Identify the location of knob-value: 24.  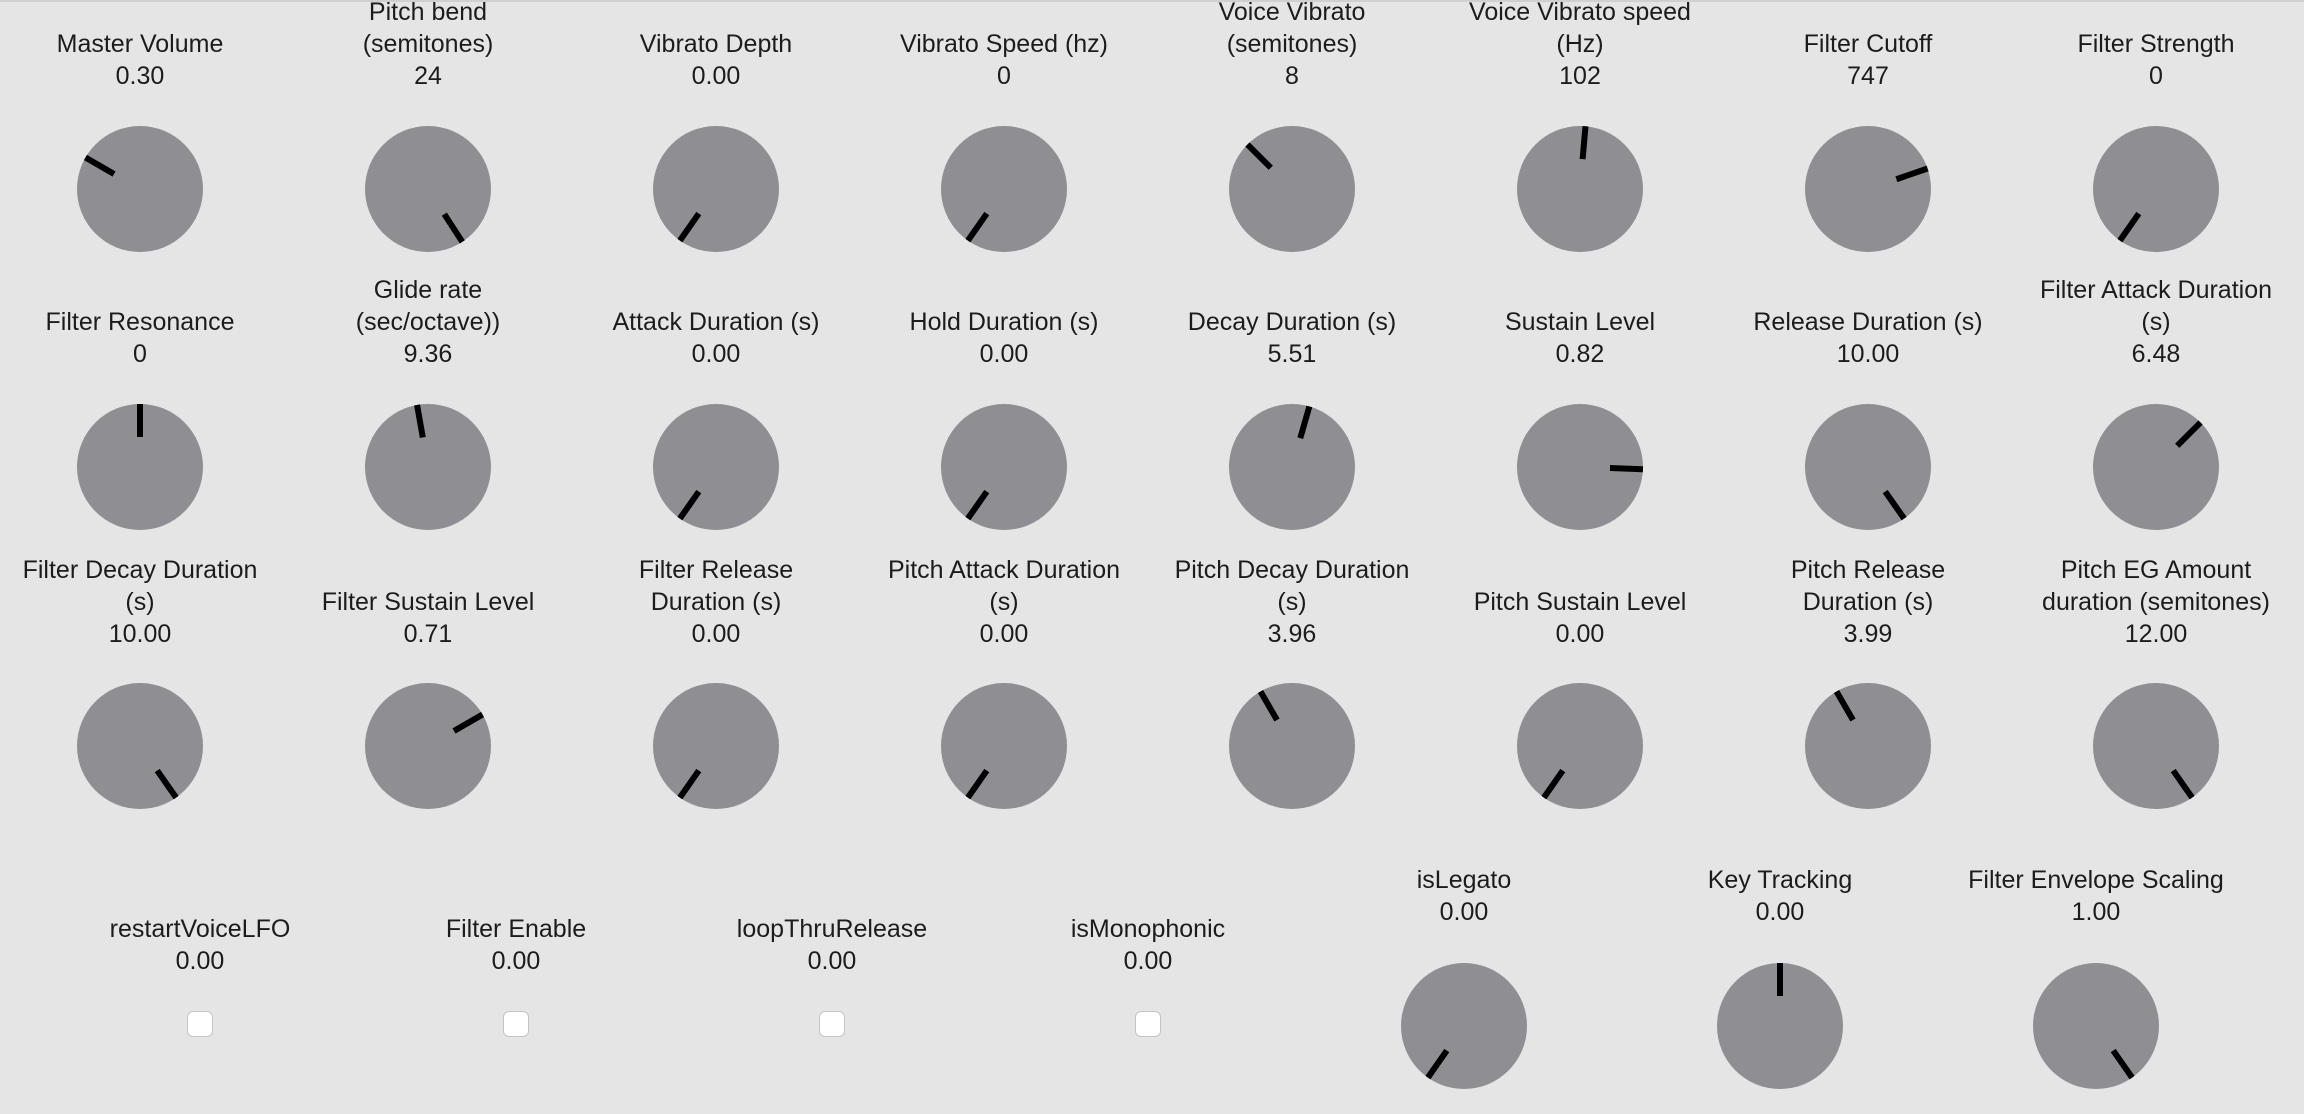
(428, 76).